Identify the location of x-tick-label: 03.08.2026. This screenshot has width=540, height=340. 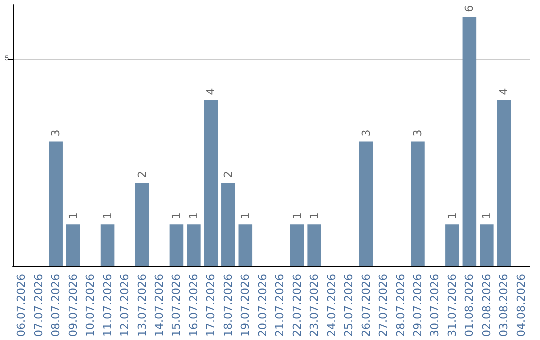
(504, 306).